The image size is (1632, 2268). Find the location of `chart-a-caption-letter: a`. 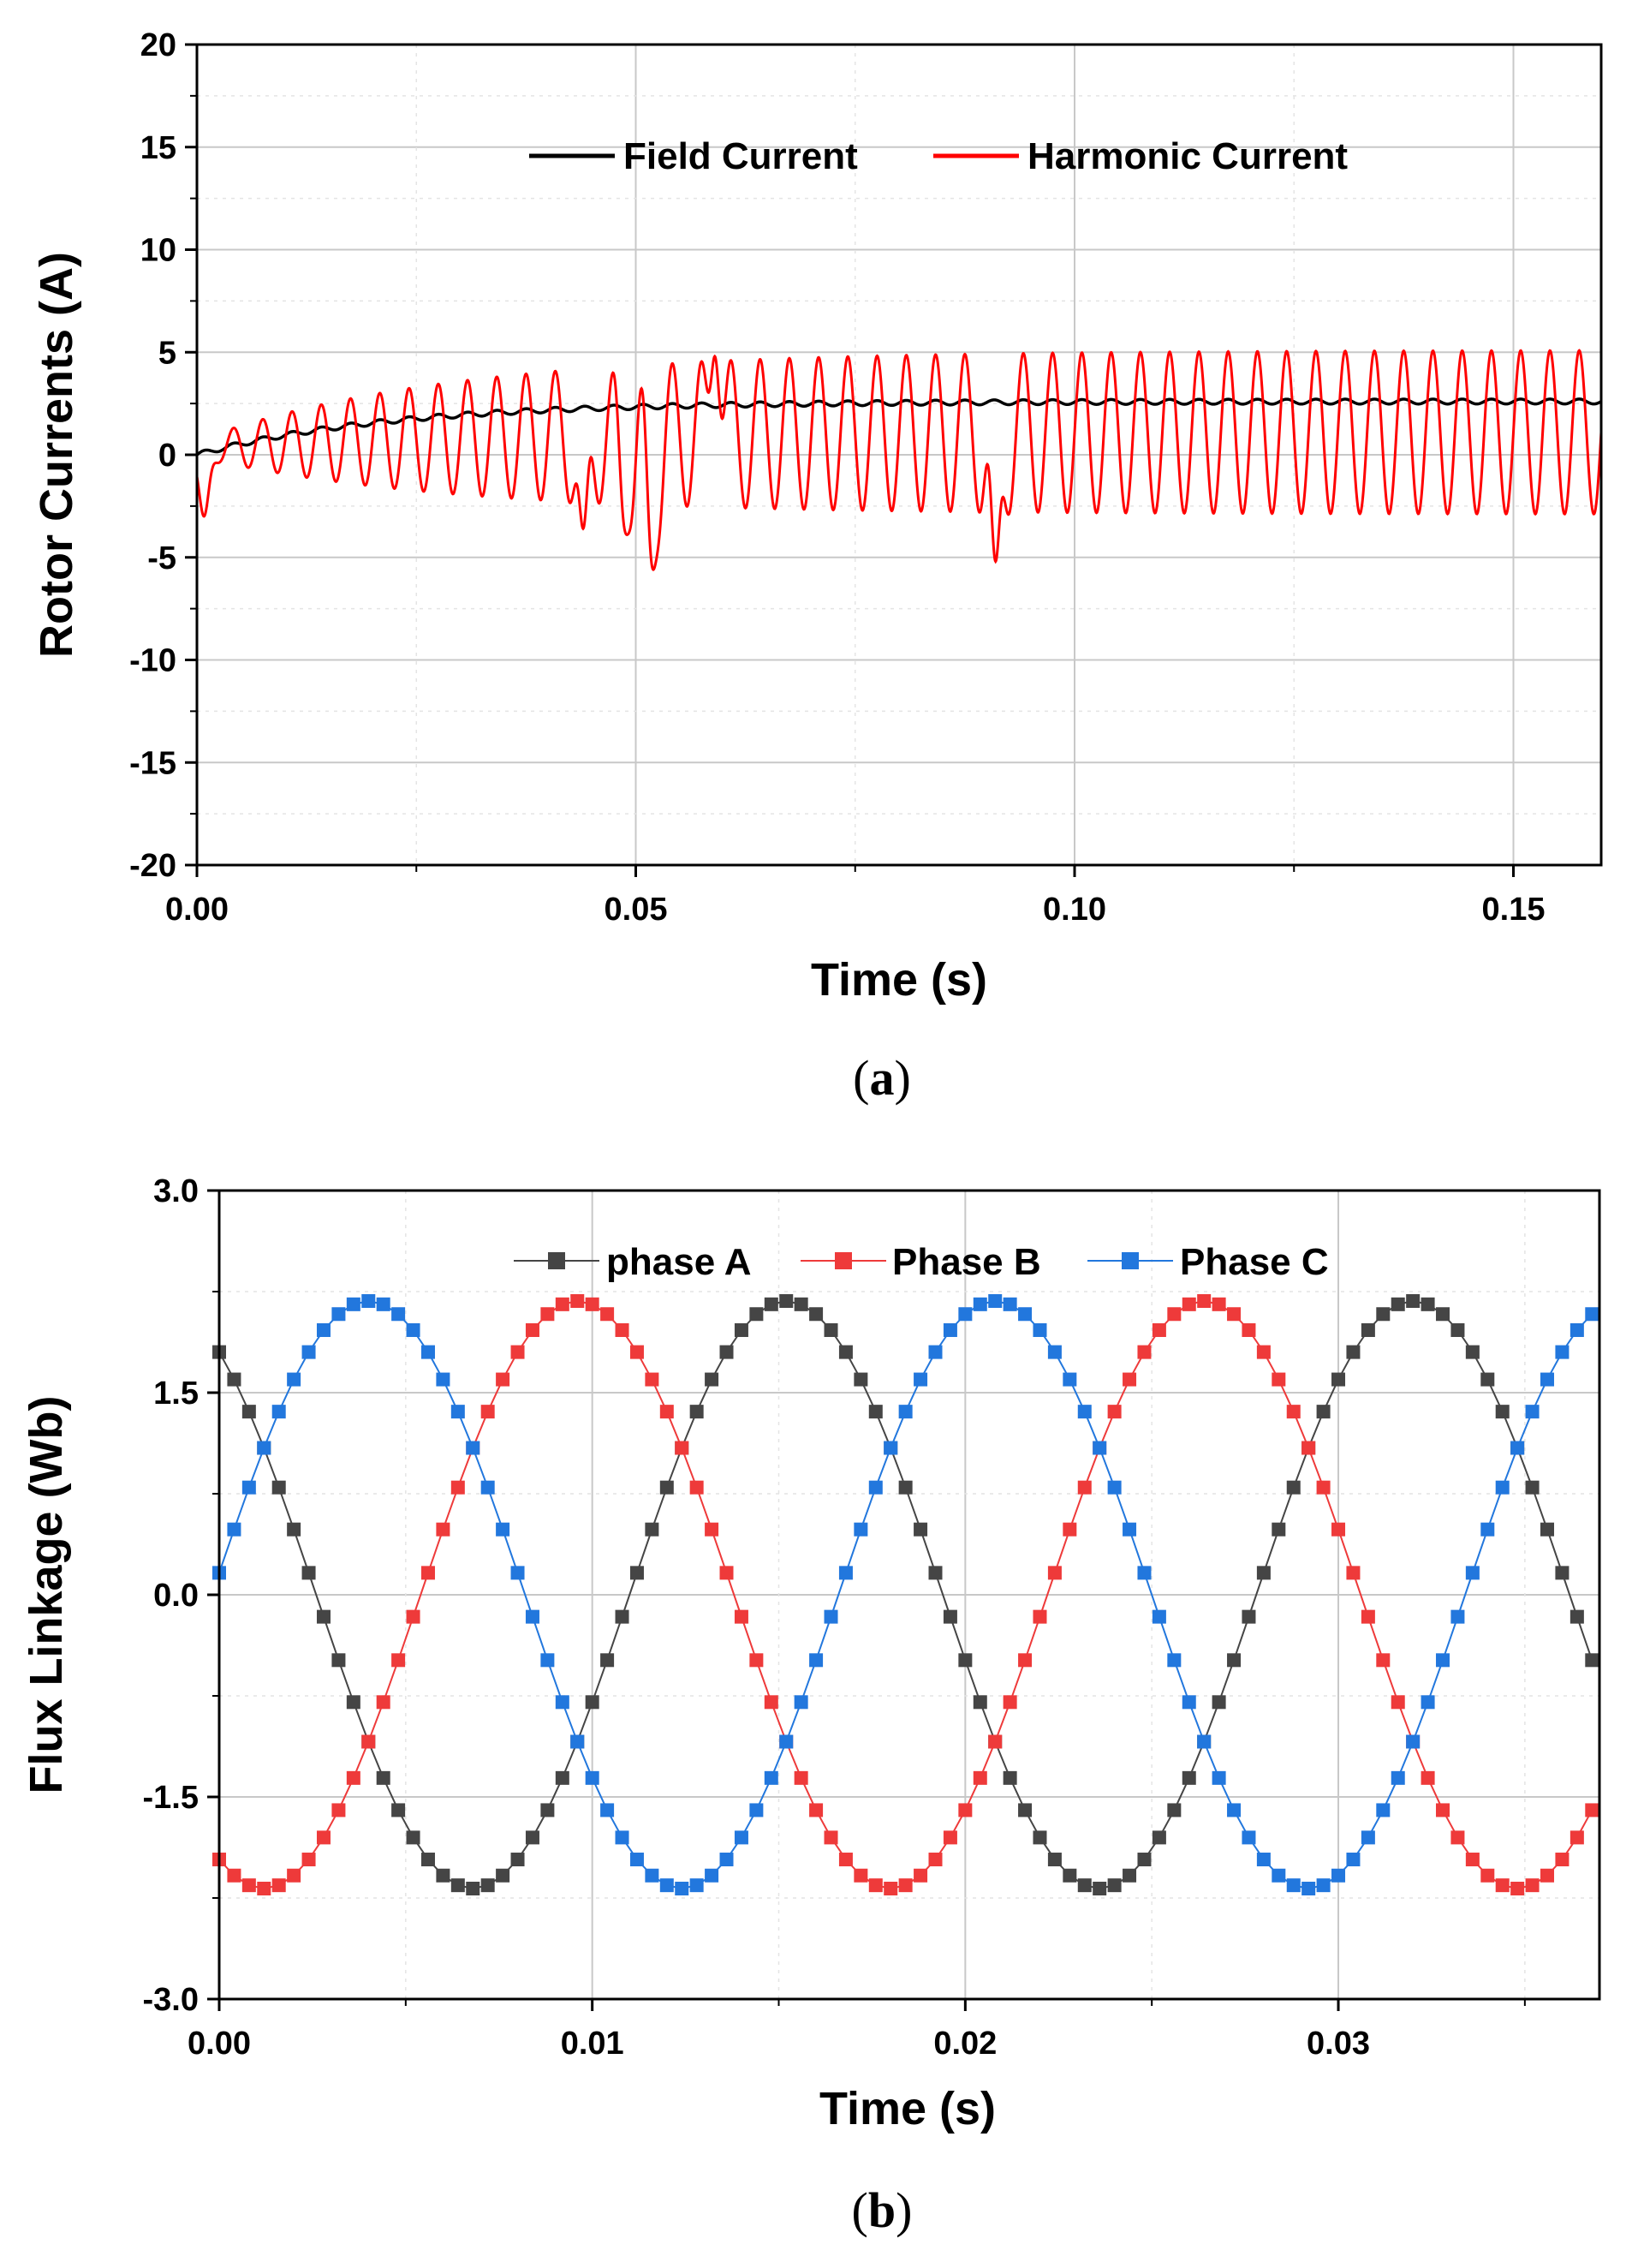

chart-a-caption-letter: a is located at coordinates (883, 1078).